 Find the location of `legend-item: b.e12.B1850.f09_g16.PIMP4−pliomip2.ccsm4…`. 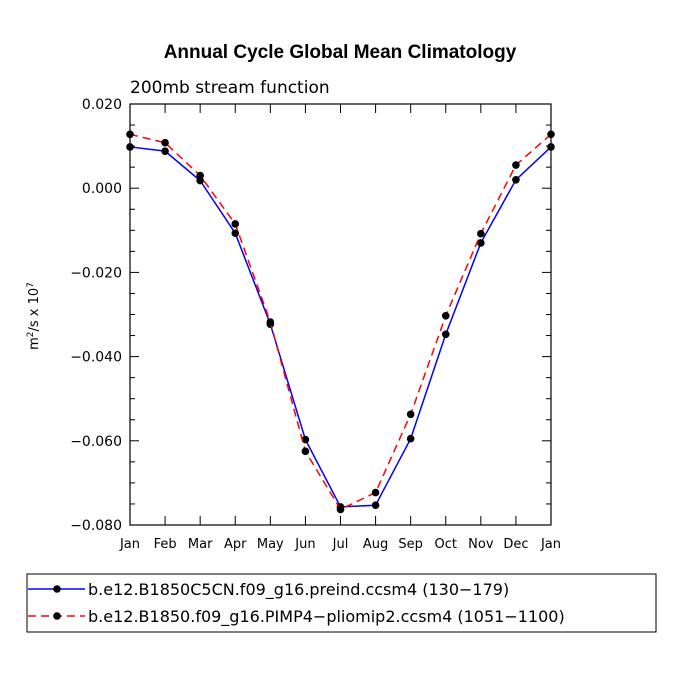

legend-item: b.e12.B1850.f09_g16.PIMP4−pliomip2.ccsm4… is located at coordinates (296, 617).